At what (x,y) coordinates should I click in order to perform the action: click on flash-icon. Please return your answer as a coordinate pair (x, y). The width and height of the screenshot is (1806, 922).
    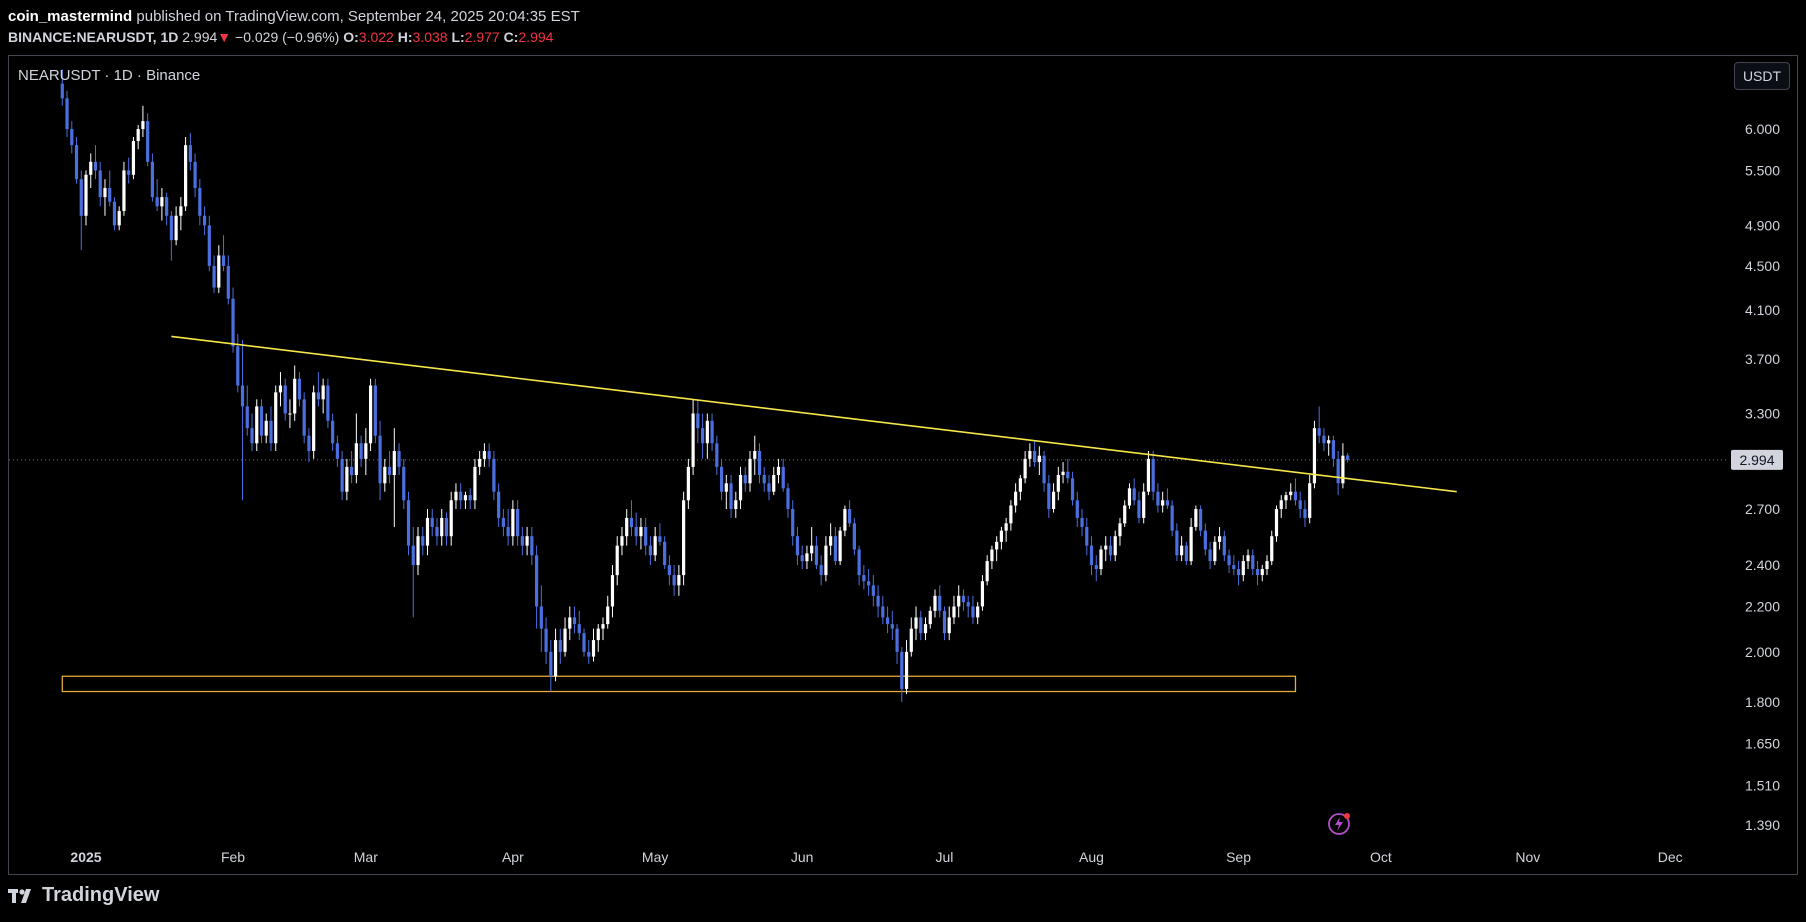
    Looking at the image, I should click on (1339, 824).